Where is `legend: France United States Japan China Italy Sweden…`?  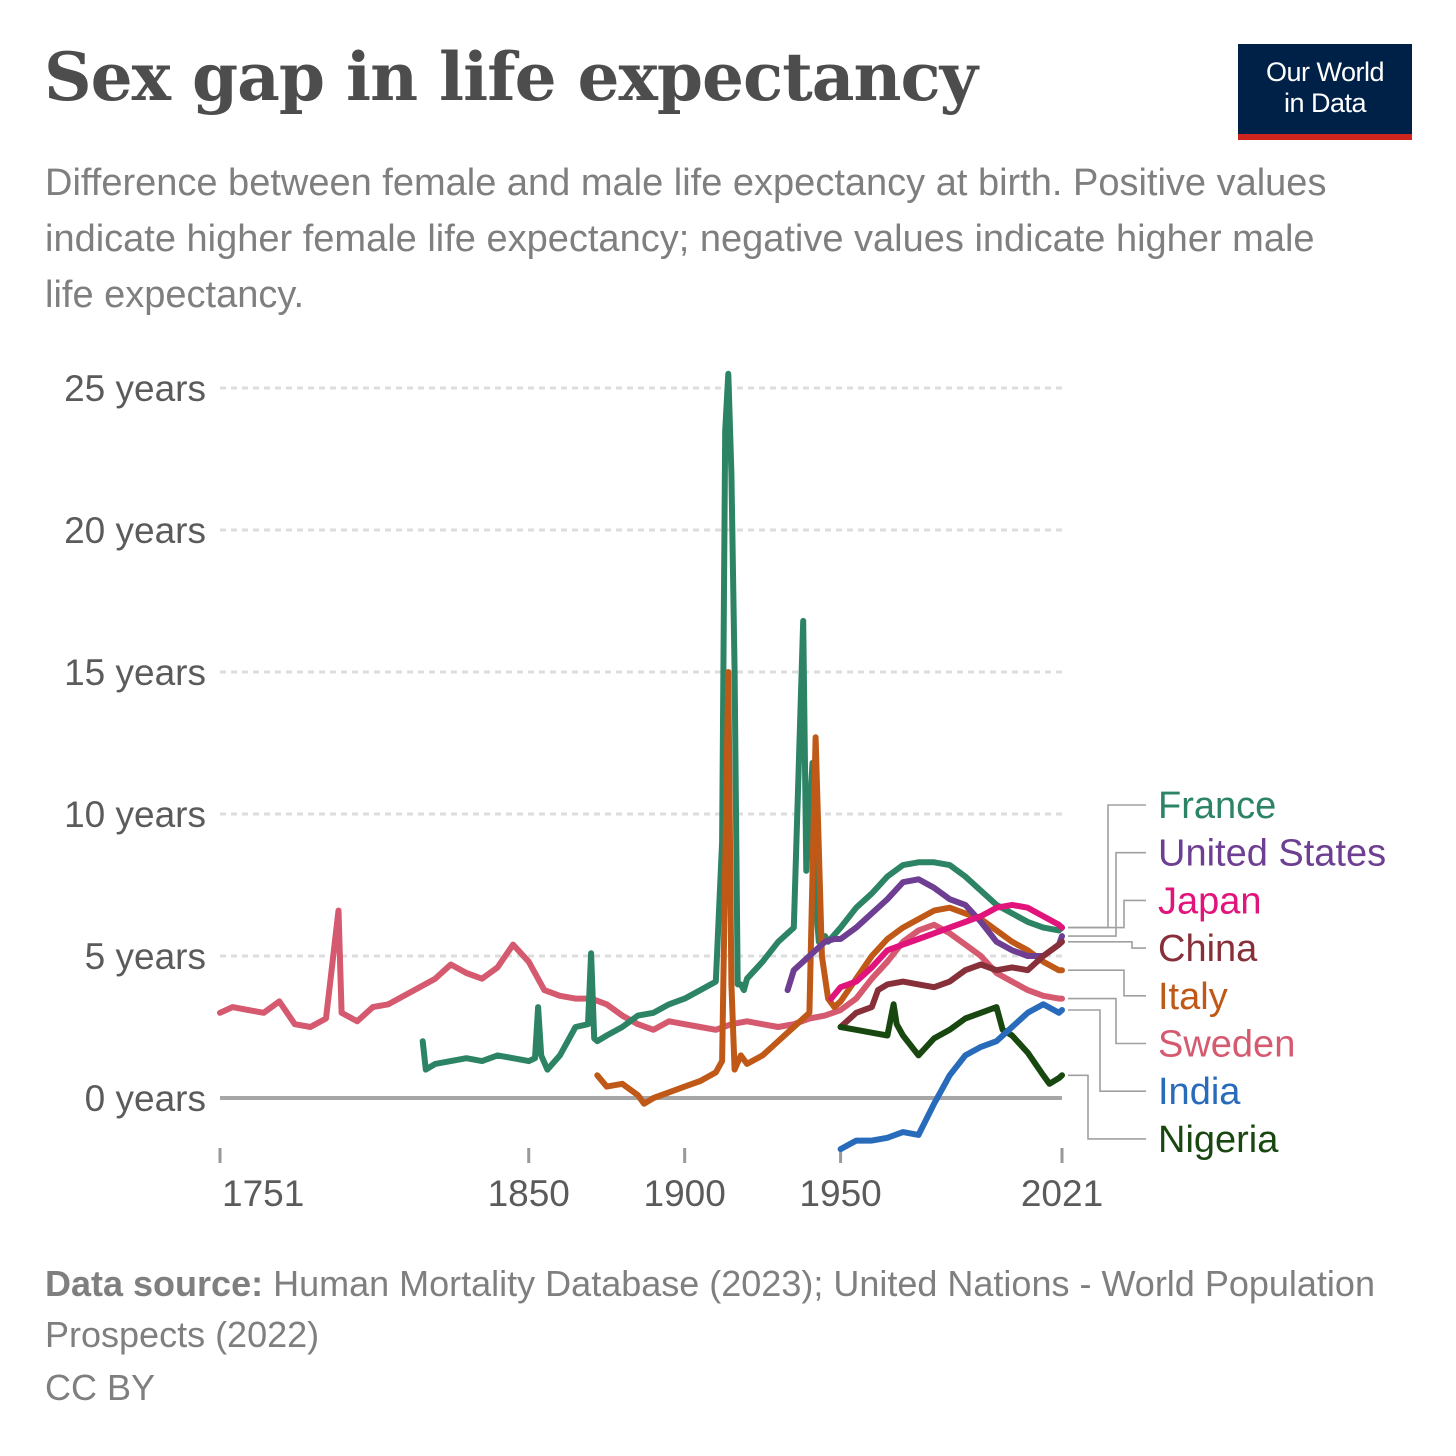 legend: France United States Japan China Italy Sweden… is located at coordinates (1272, 973).